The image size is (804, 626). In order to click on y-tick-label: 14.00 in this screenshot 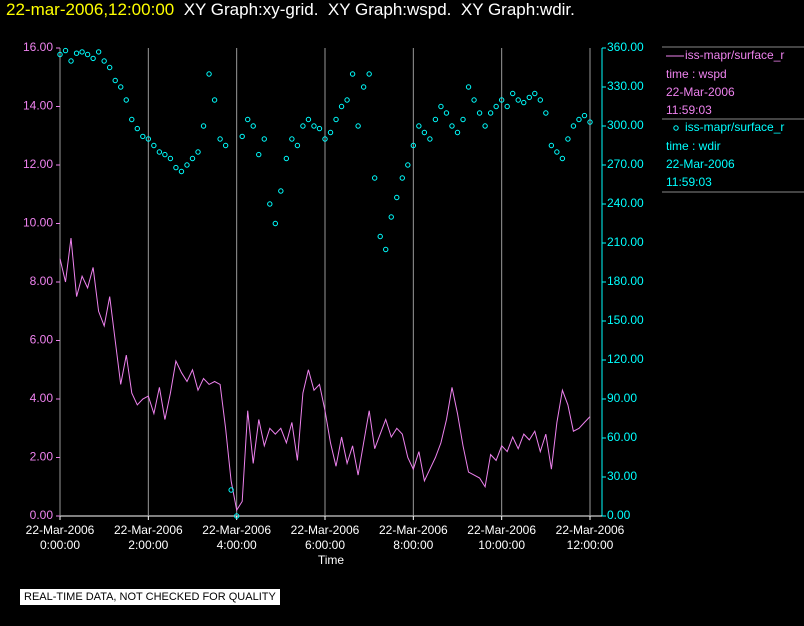, I will do `click(38, 106)`.